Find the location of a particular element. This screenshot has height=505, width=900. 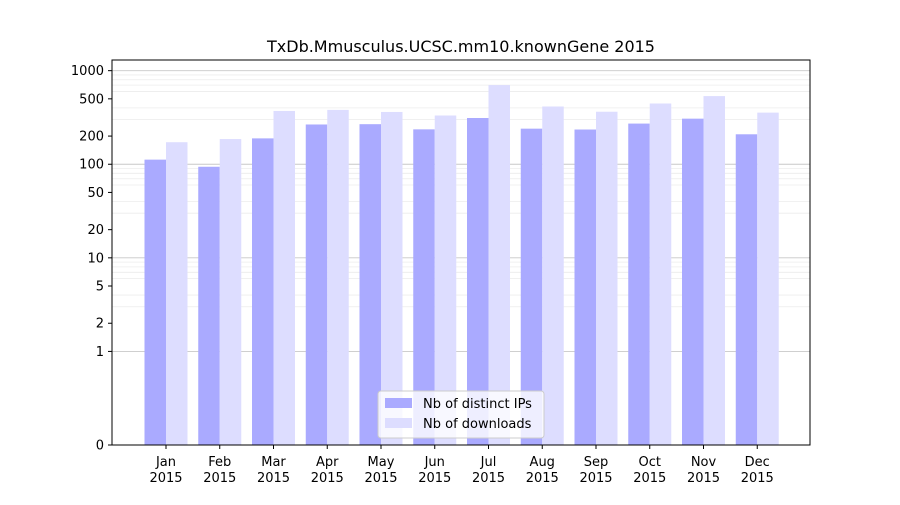

x-tick-label-month: Jul is located at coordinates (488, 462).